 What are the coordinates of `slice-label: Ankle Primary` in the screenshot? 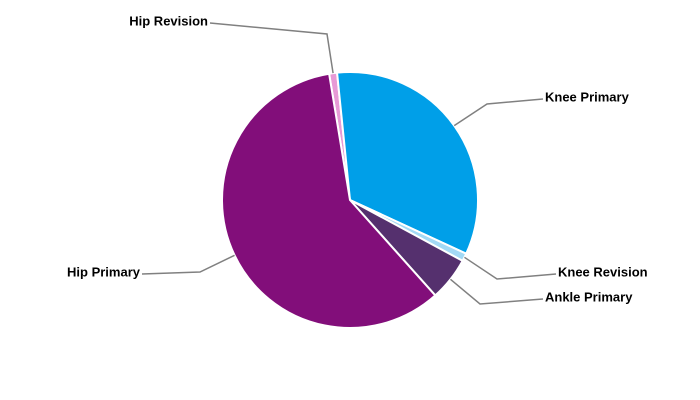 It's located at (589, 296).